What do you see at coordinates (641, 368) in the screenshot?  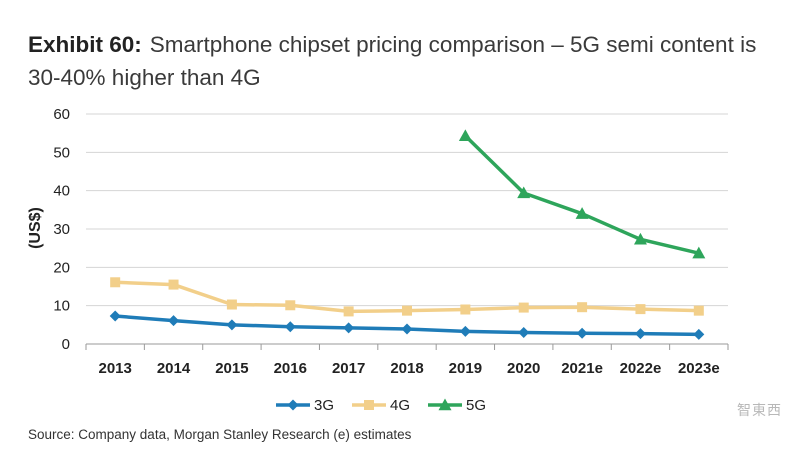 I see `x-tick-label: 2022e` at bounding box center [641, 368].